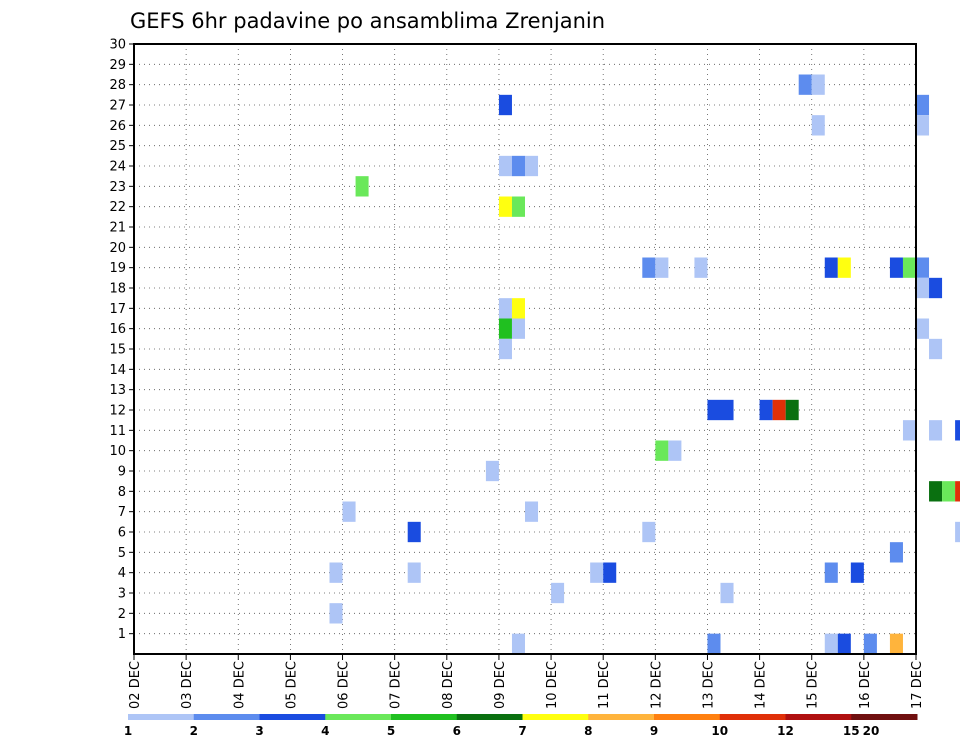  Describe the element at coordinates (865, 685) in the screenshot. I see `x-tick-label: 16 DEC` at that location.